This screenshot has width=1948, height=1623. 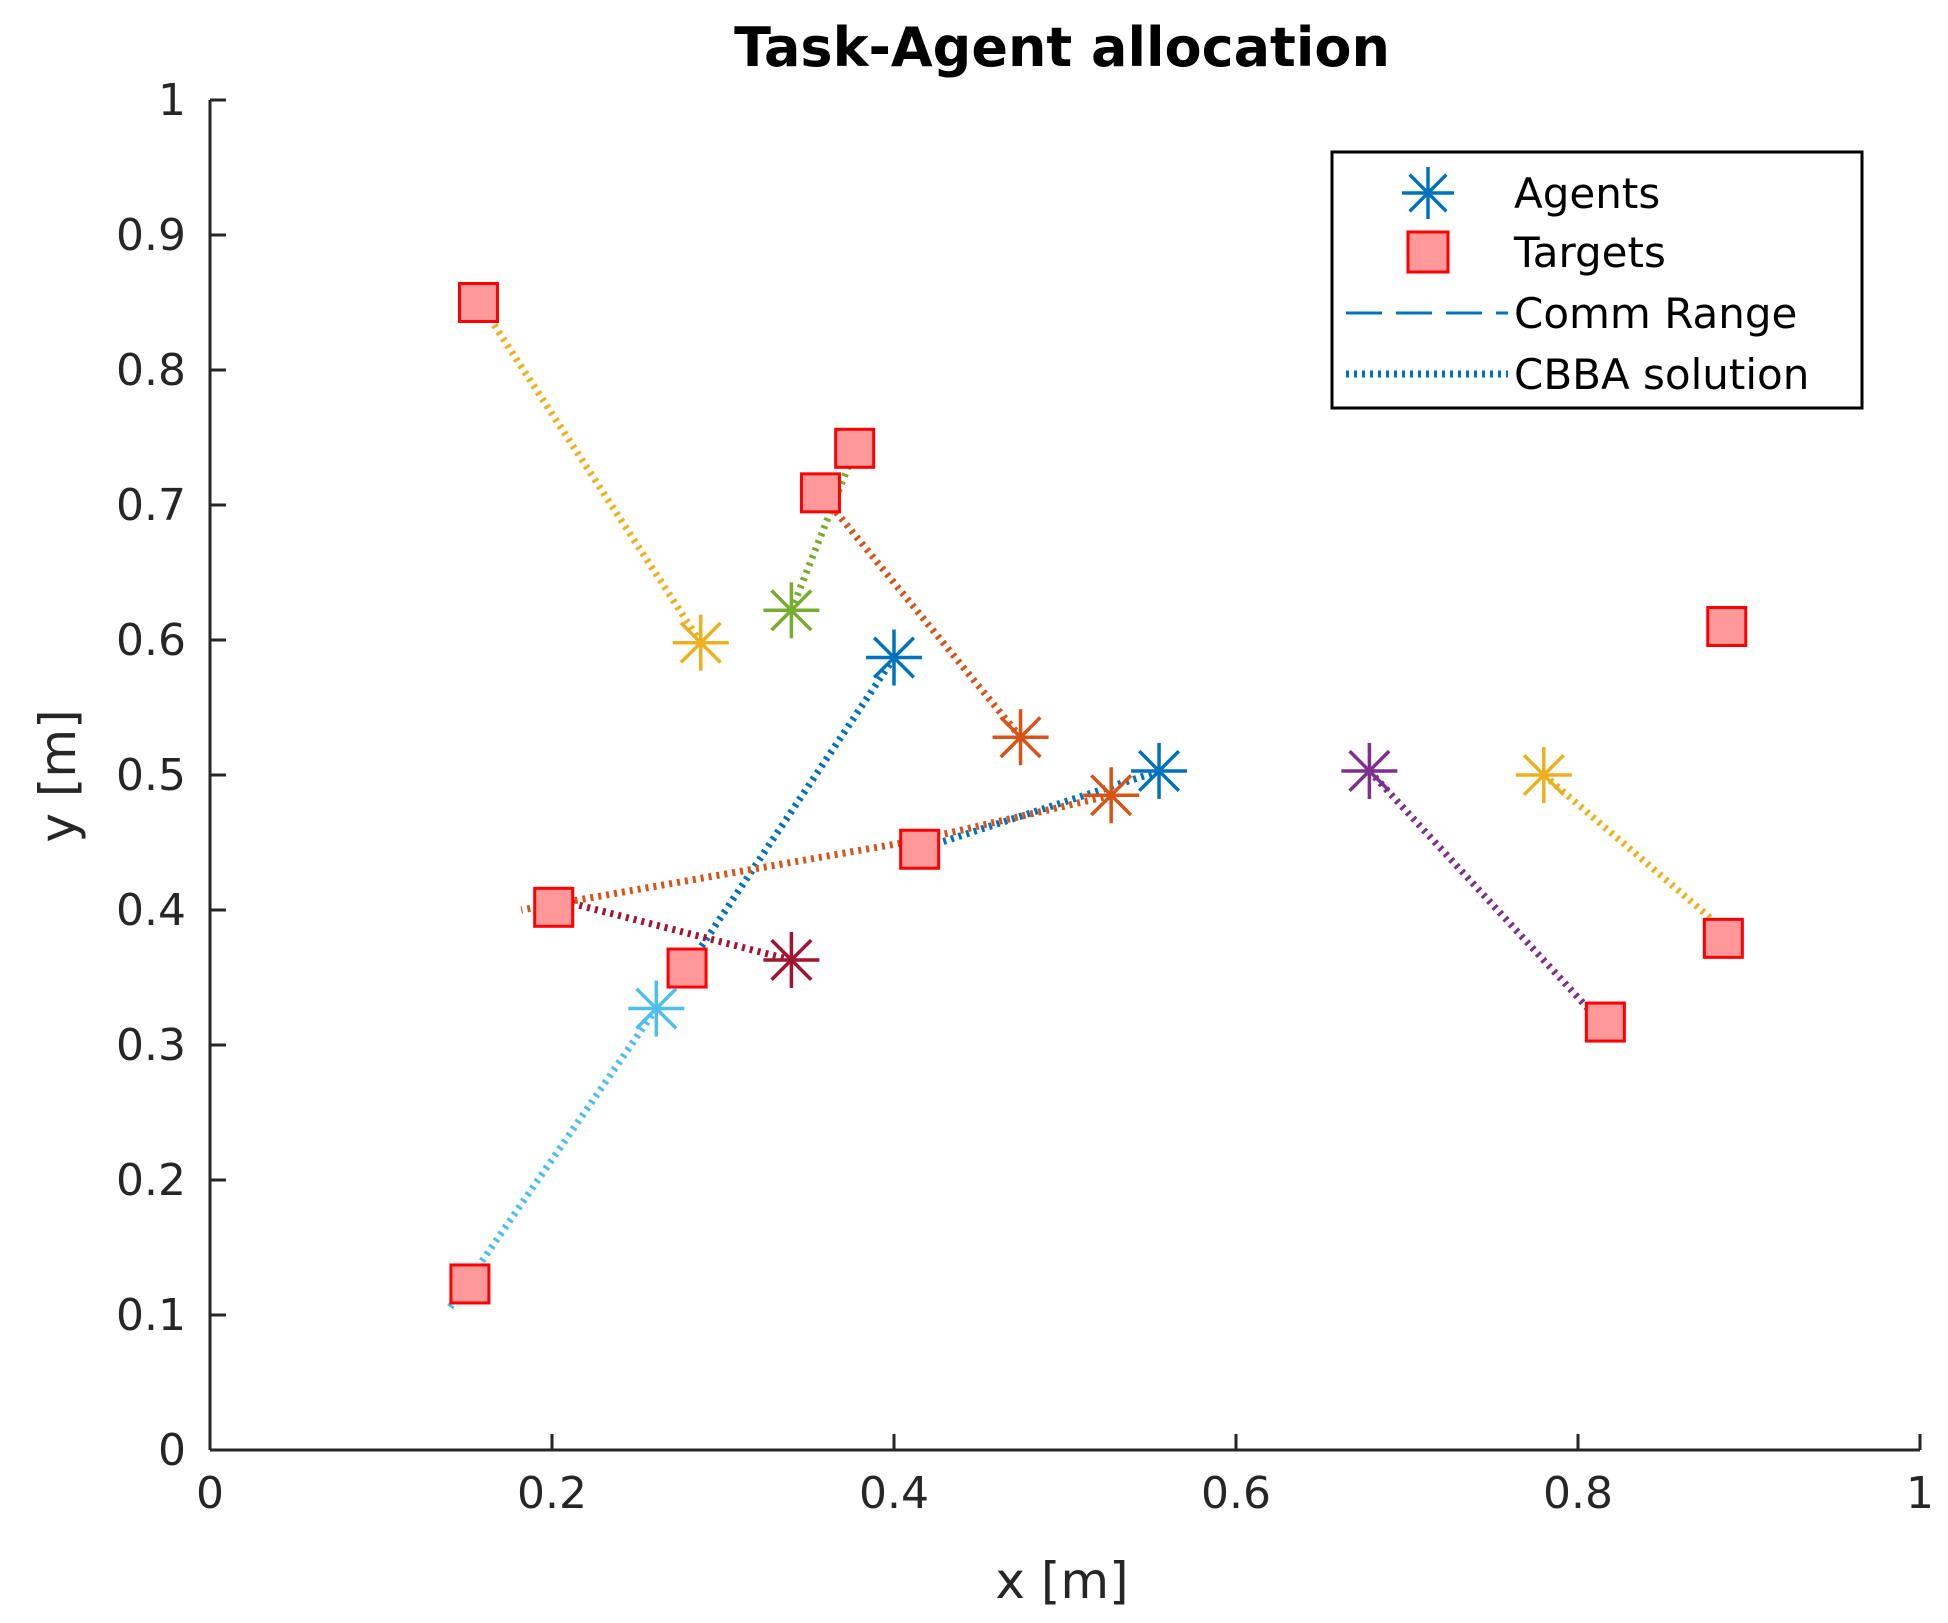 I want to click on y-tick-label: 0.9, so click(x=151, y=235).